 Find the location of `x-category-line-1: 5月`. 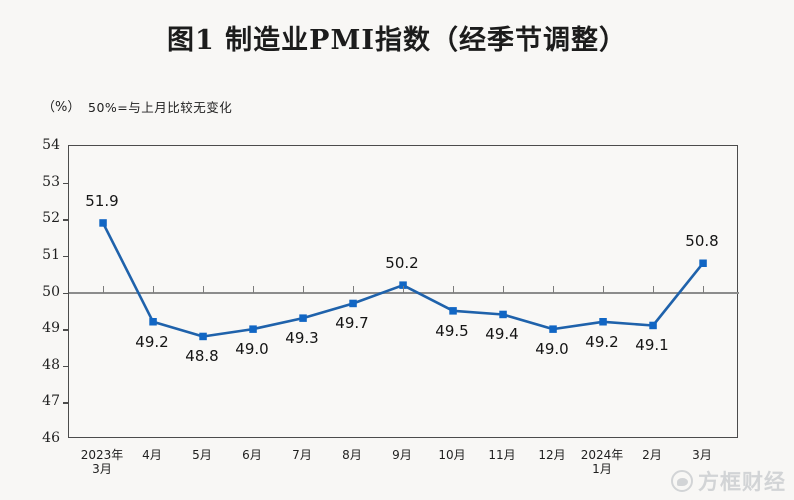

x-category-line-1: 5月 is located at coordinates (202, 455).